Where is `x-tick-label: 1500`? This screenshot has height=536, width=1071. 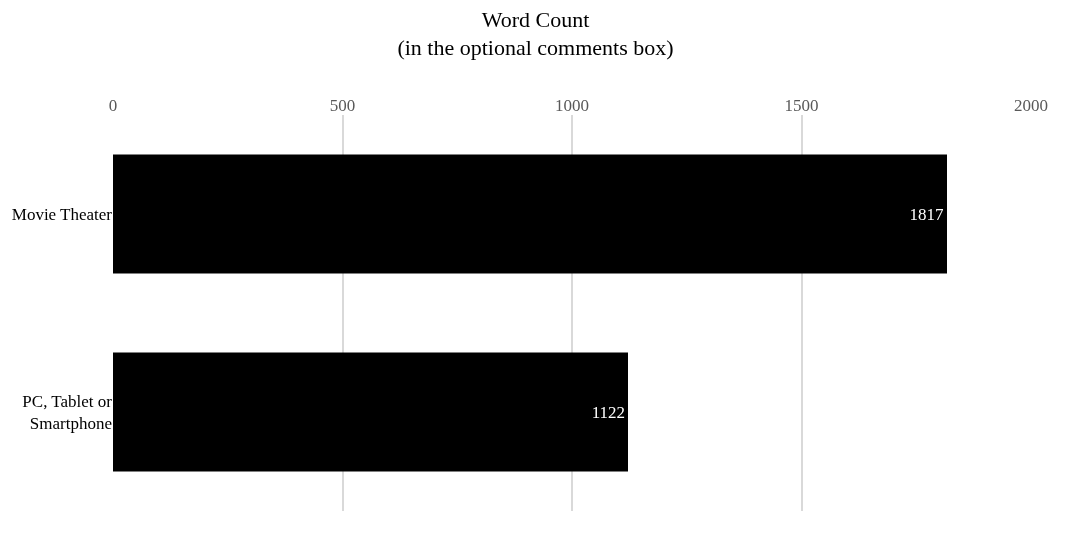
x-tick-label: 1500 is located at coordinates (801, 105).